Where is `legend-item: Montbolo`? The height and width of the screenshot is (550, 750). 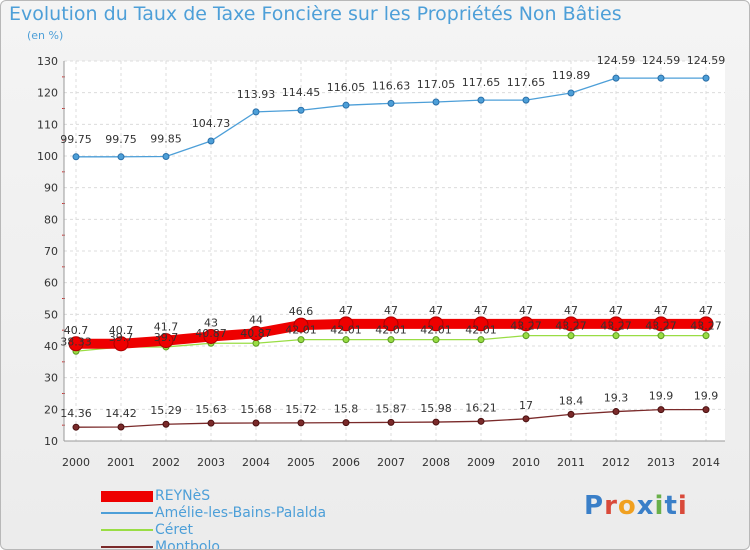 legend-item: Montbolo is located at coordinates (160, 544).